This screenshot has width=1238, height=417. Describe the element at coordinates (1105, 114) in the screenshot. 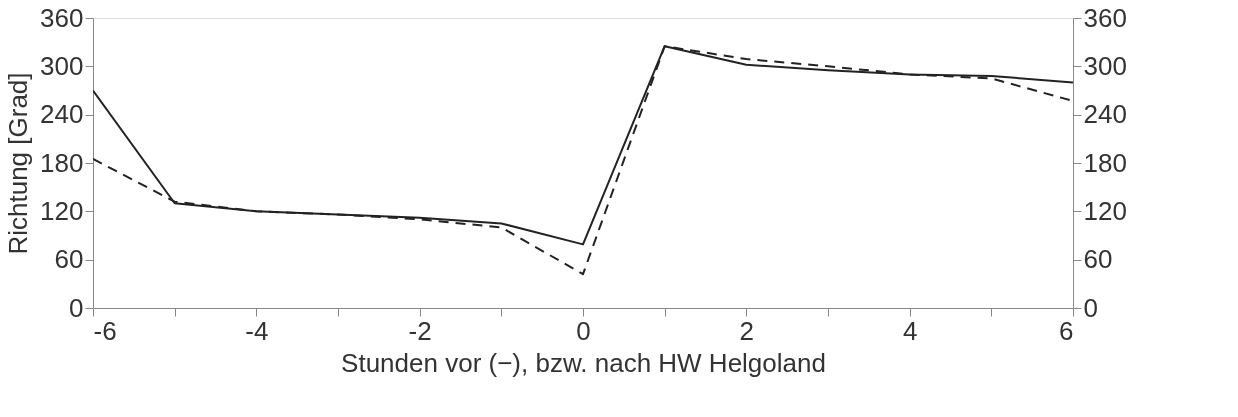

I see `y2-tick-label: 240` at that location.